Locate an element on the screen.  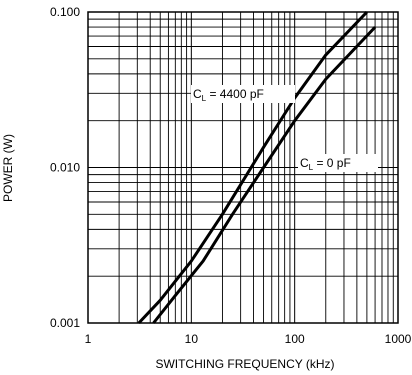
x-tick-label: 1 is located at coordinates (88, 339).